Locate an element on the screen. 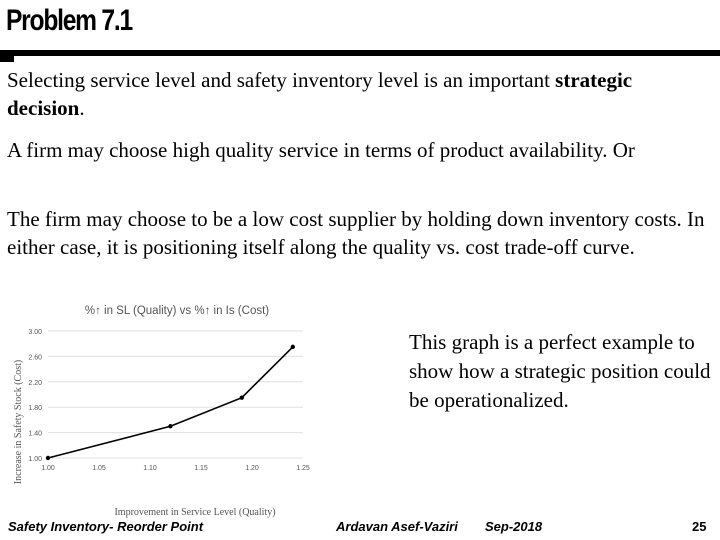  chart-x-tick-label: 1.10 is located at coordinates (150, 468).